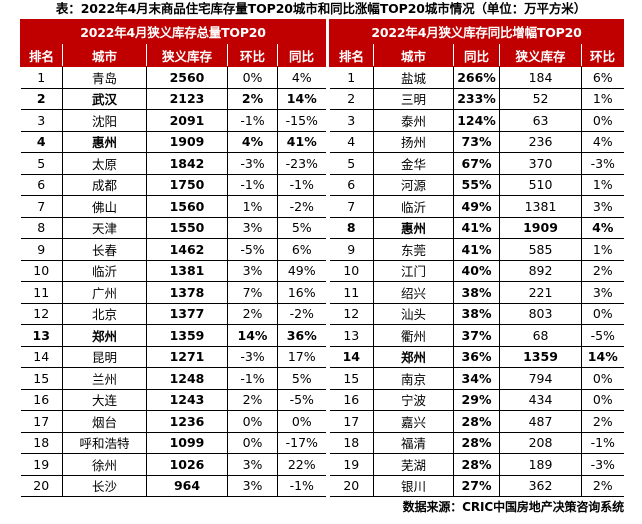  Describe the element at coordinates (301, 271) in the screenshot. I see `cell-yoy: 49%` at that location.